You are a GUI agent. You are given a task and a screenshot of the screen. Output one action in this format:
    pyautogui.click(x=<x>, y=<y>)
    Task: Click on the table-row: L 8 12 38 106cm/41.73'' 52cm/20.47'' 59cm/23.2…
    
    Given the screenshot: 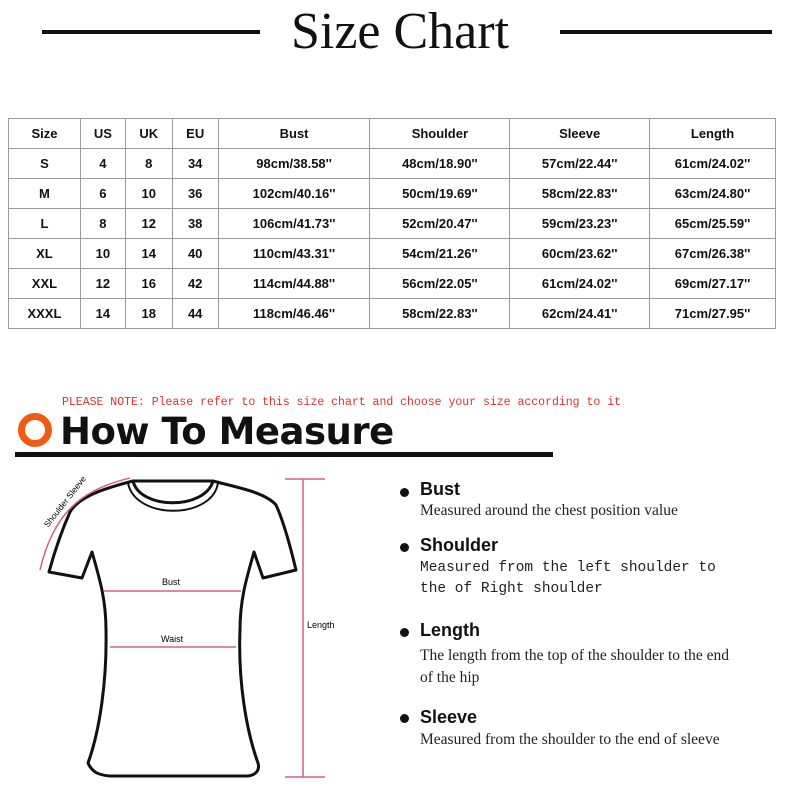 What is the action you would take?
    pyautogui.click(x=392, y=223)
    